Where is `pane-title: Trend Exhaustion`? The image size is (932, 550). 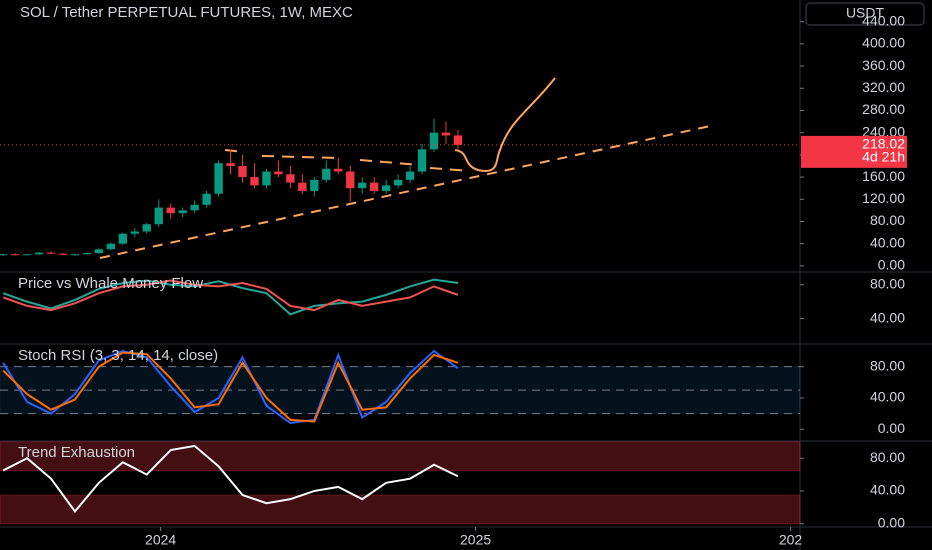
pane-title: Trend Exhaustion is located at coordinates (76, 452).